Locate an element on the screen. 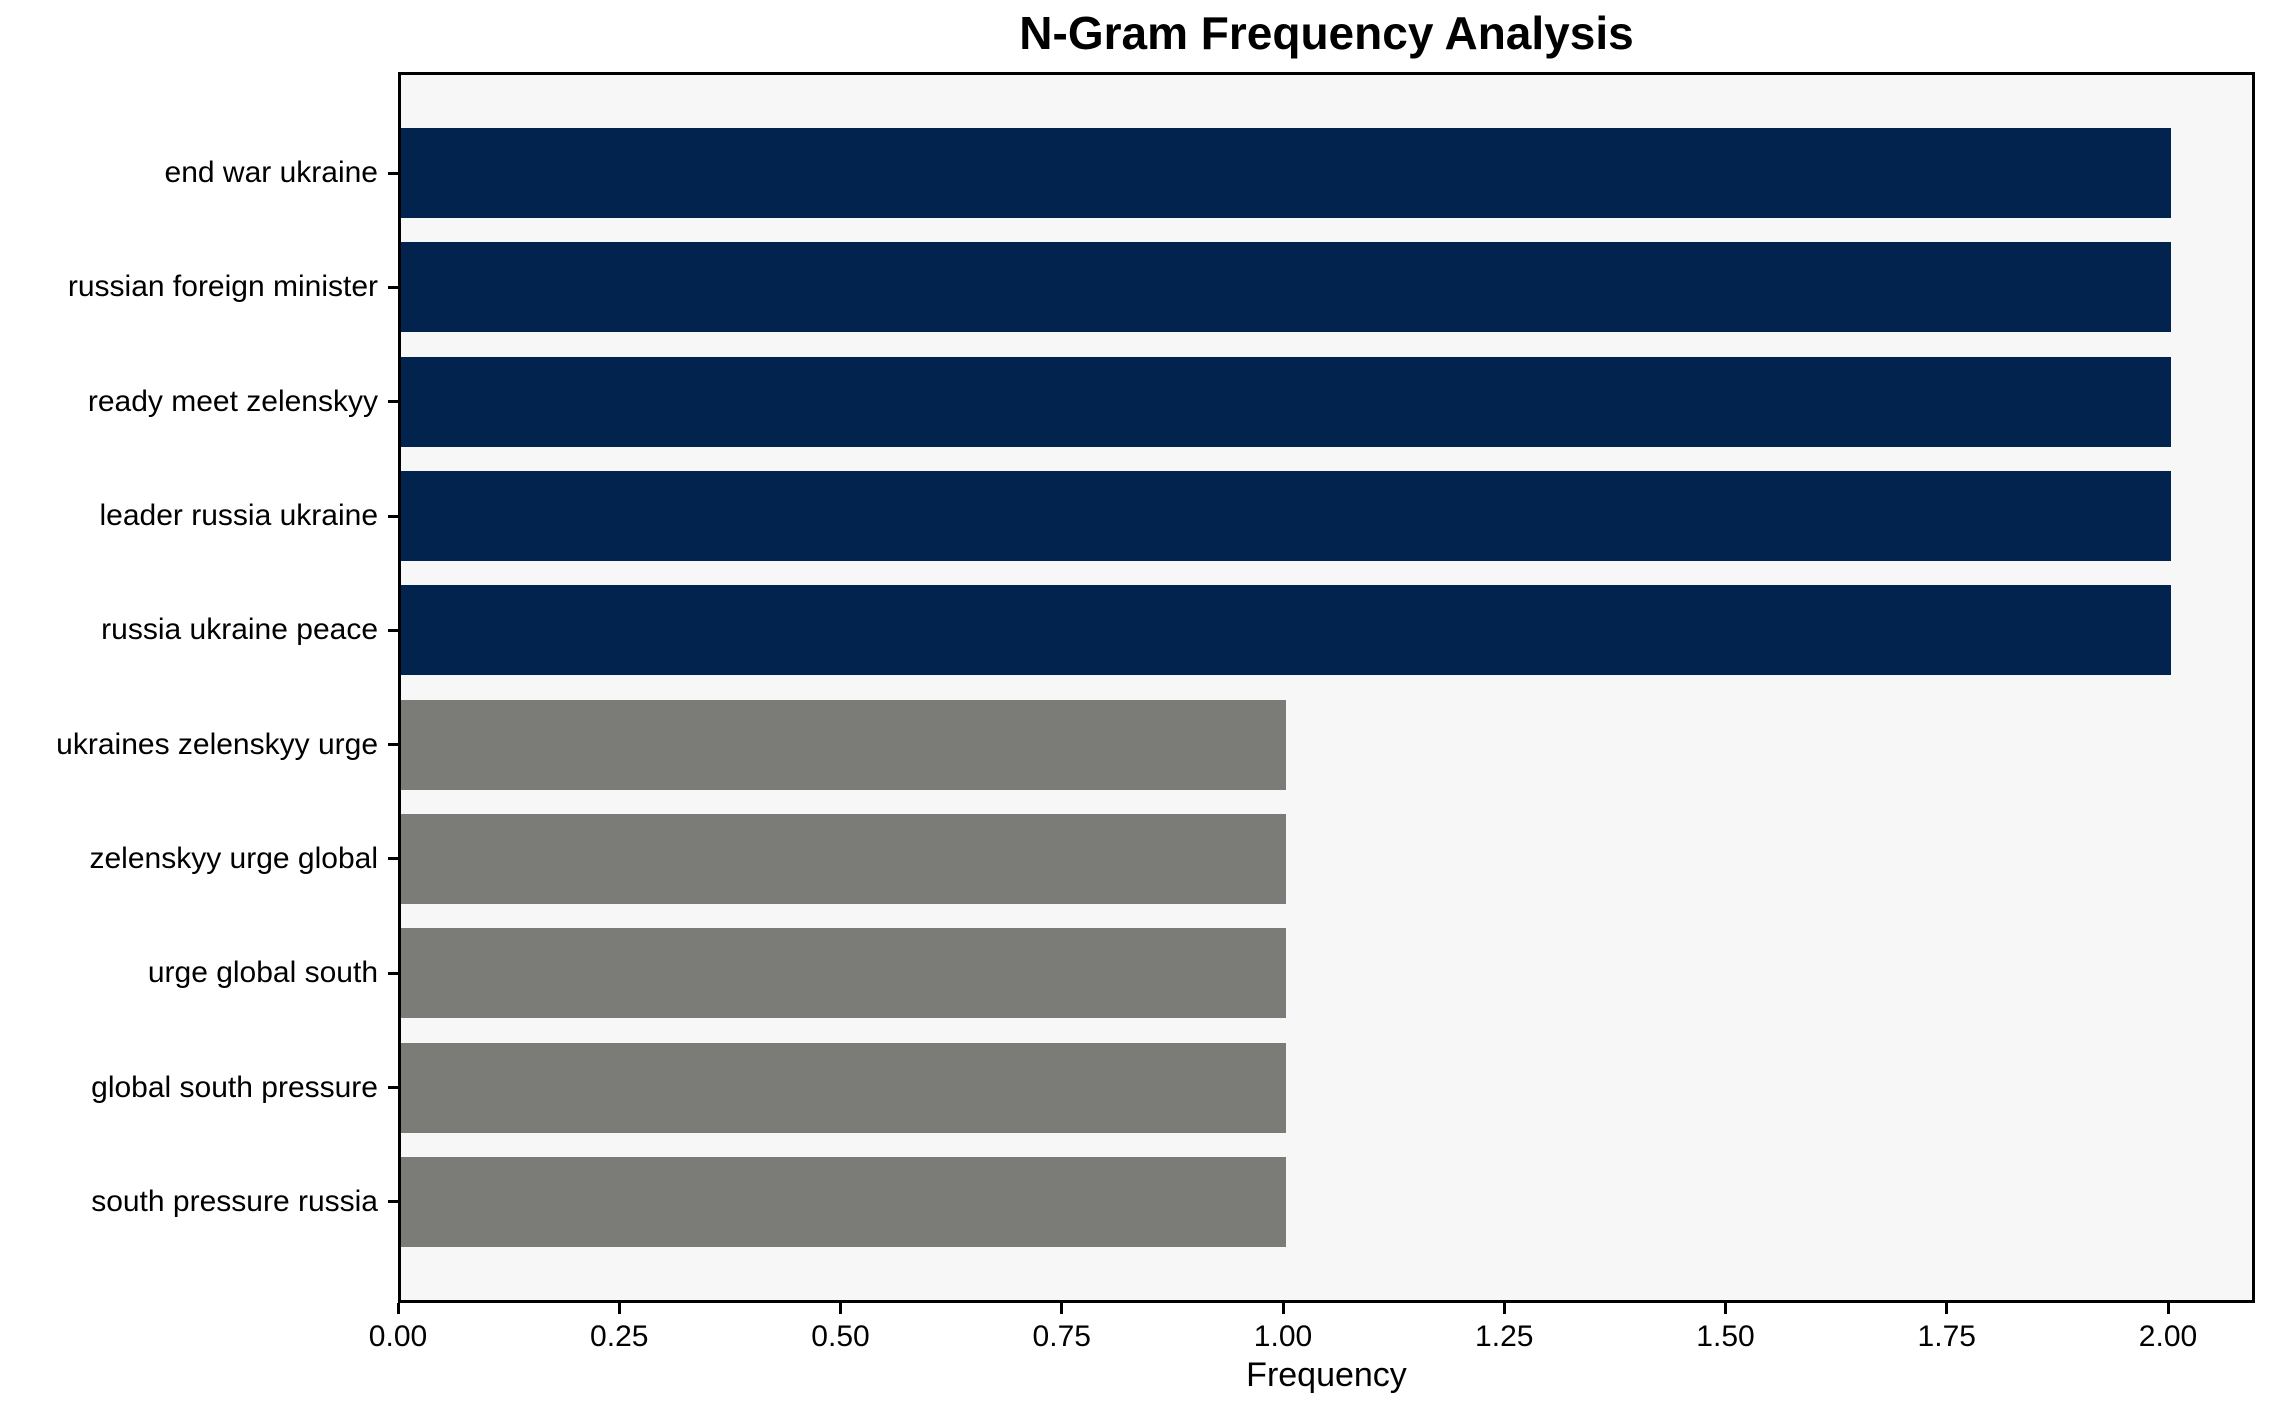 The image size is (2277, 1414). y-tick-label: ukraines zelenskyy urge is located at coordinates (217, 744).